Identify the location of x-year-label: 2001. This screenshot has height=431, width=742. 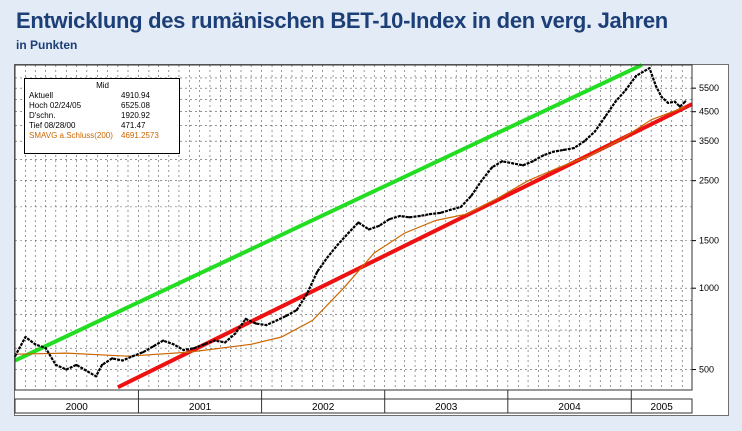
(200, 407).